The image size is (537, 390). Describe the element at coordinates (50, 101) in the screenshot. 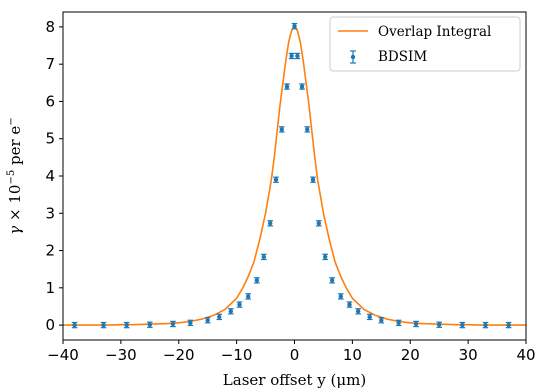

I see `y-tick-label: 6` at that location.